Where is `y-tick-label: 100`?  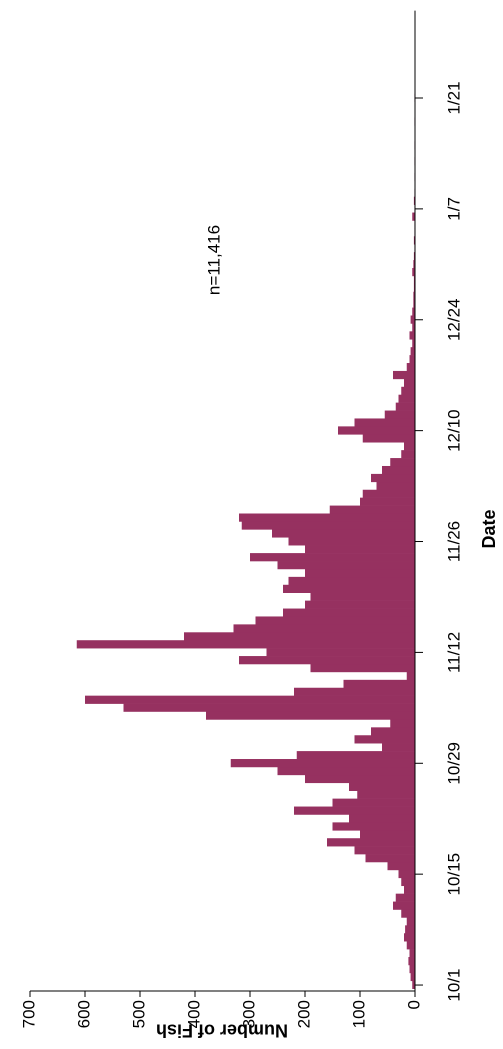 y-tick-label: 100 is located at coordinates (358, 1014).